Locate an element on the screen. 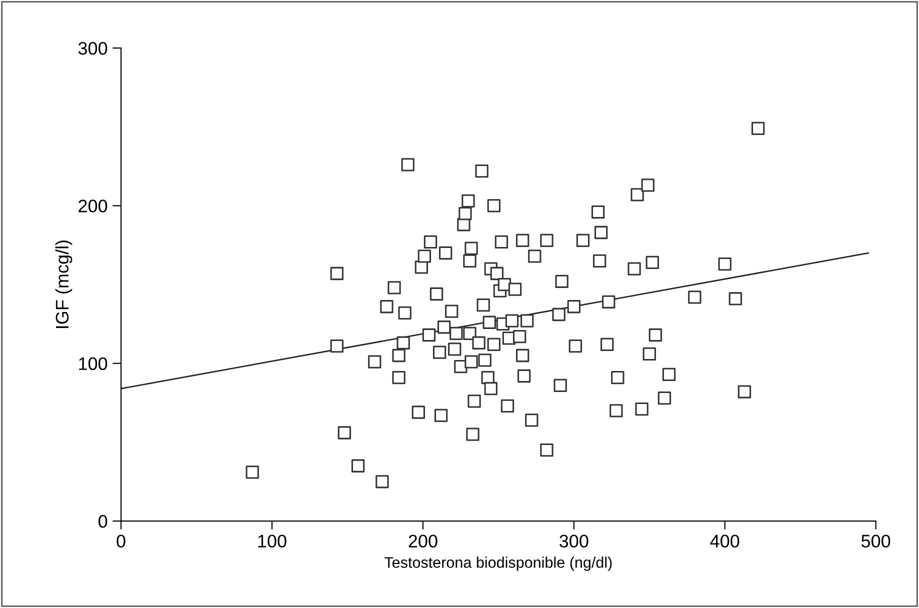 This screenshot has width=919, height=608. y-tick-label: 100 is located at coordinates (93, 363).